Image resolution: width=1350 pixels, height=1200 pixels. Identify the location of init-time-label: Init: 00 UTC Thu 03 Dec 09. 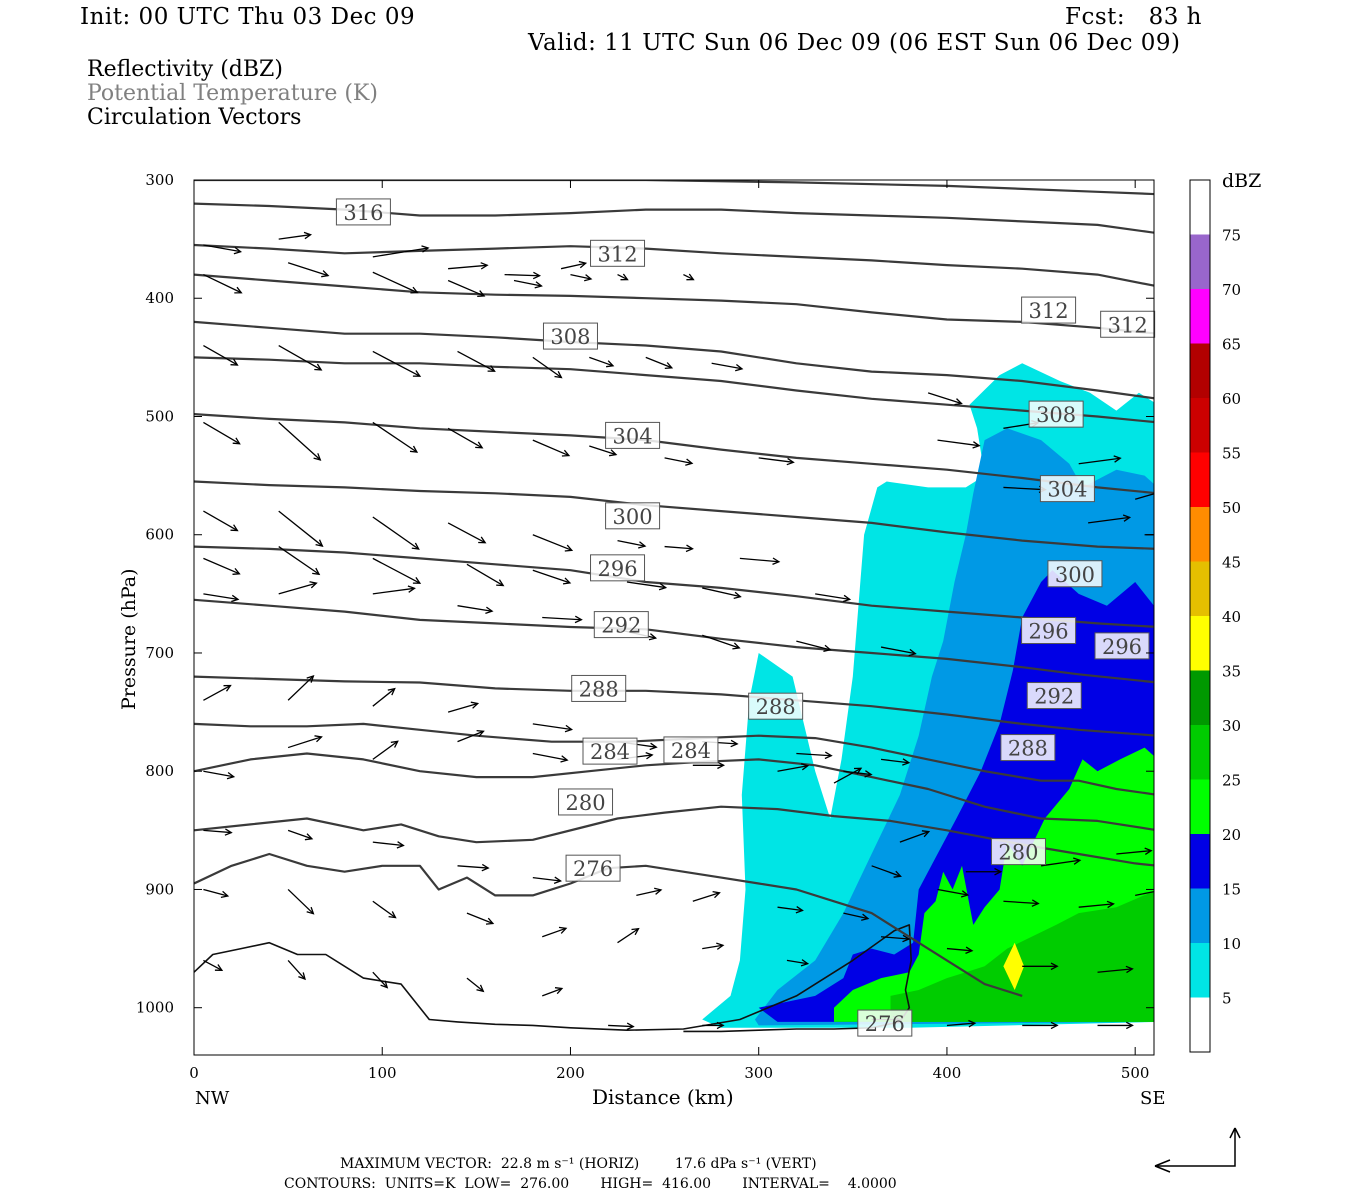
(248, 17).